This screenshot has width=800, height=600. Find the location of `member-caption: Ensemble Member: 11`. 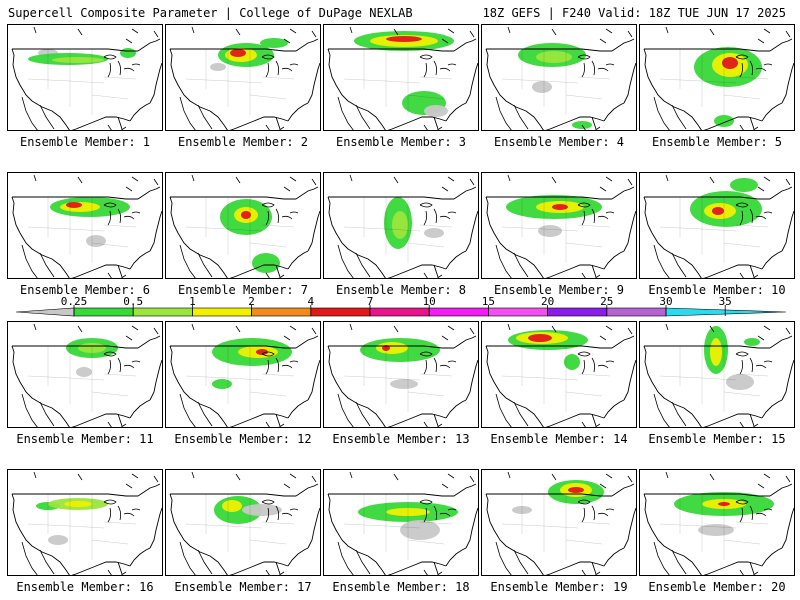

member-caption: Ensemble Member: 11 is located at coordinates (85, 439).